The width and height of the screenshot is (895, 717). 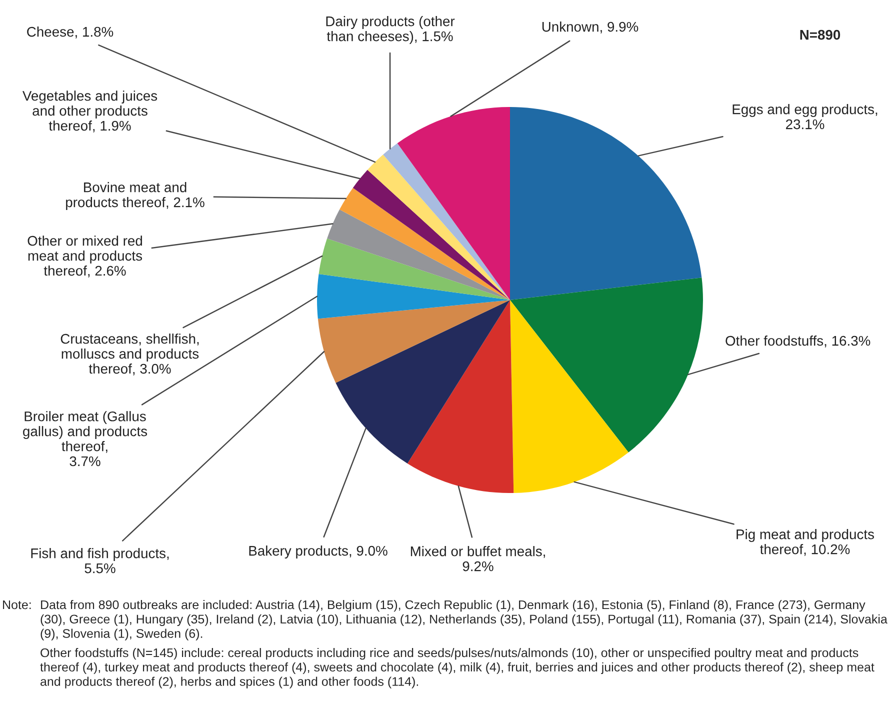 I want to click on slice-label: Bovine meat and products thereof, 2.1%, so click(x=135, y=196).